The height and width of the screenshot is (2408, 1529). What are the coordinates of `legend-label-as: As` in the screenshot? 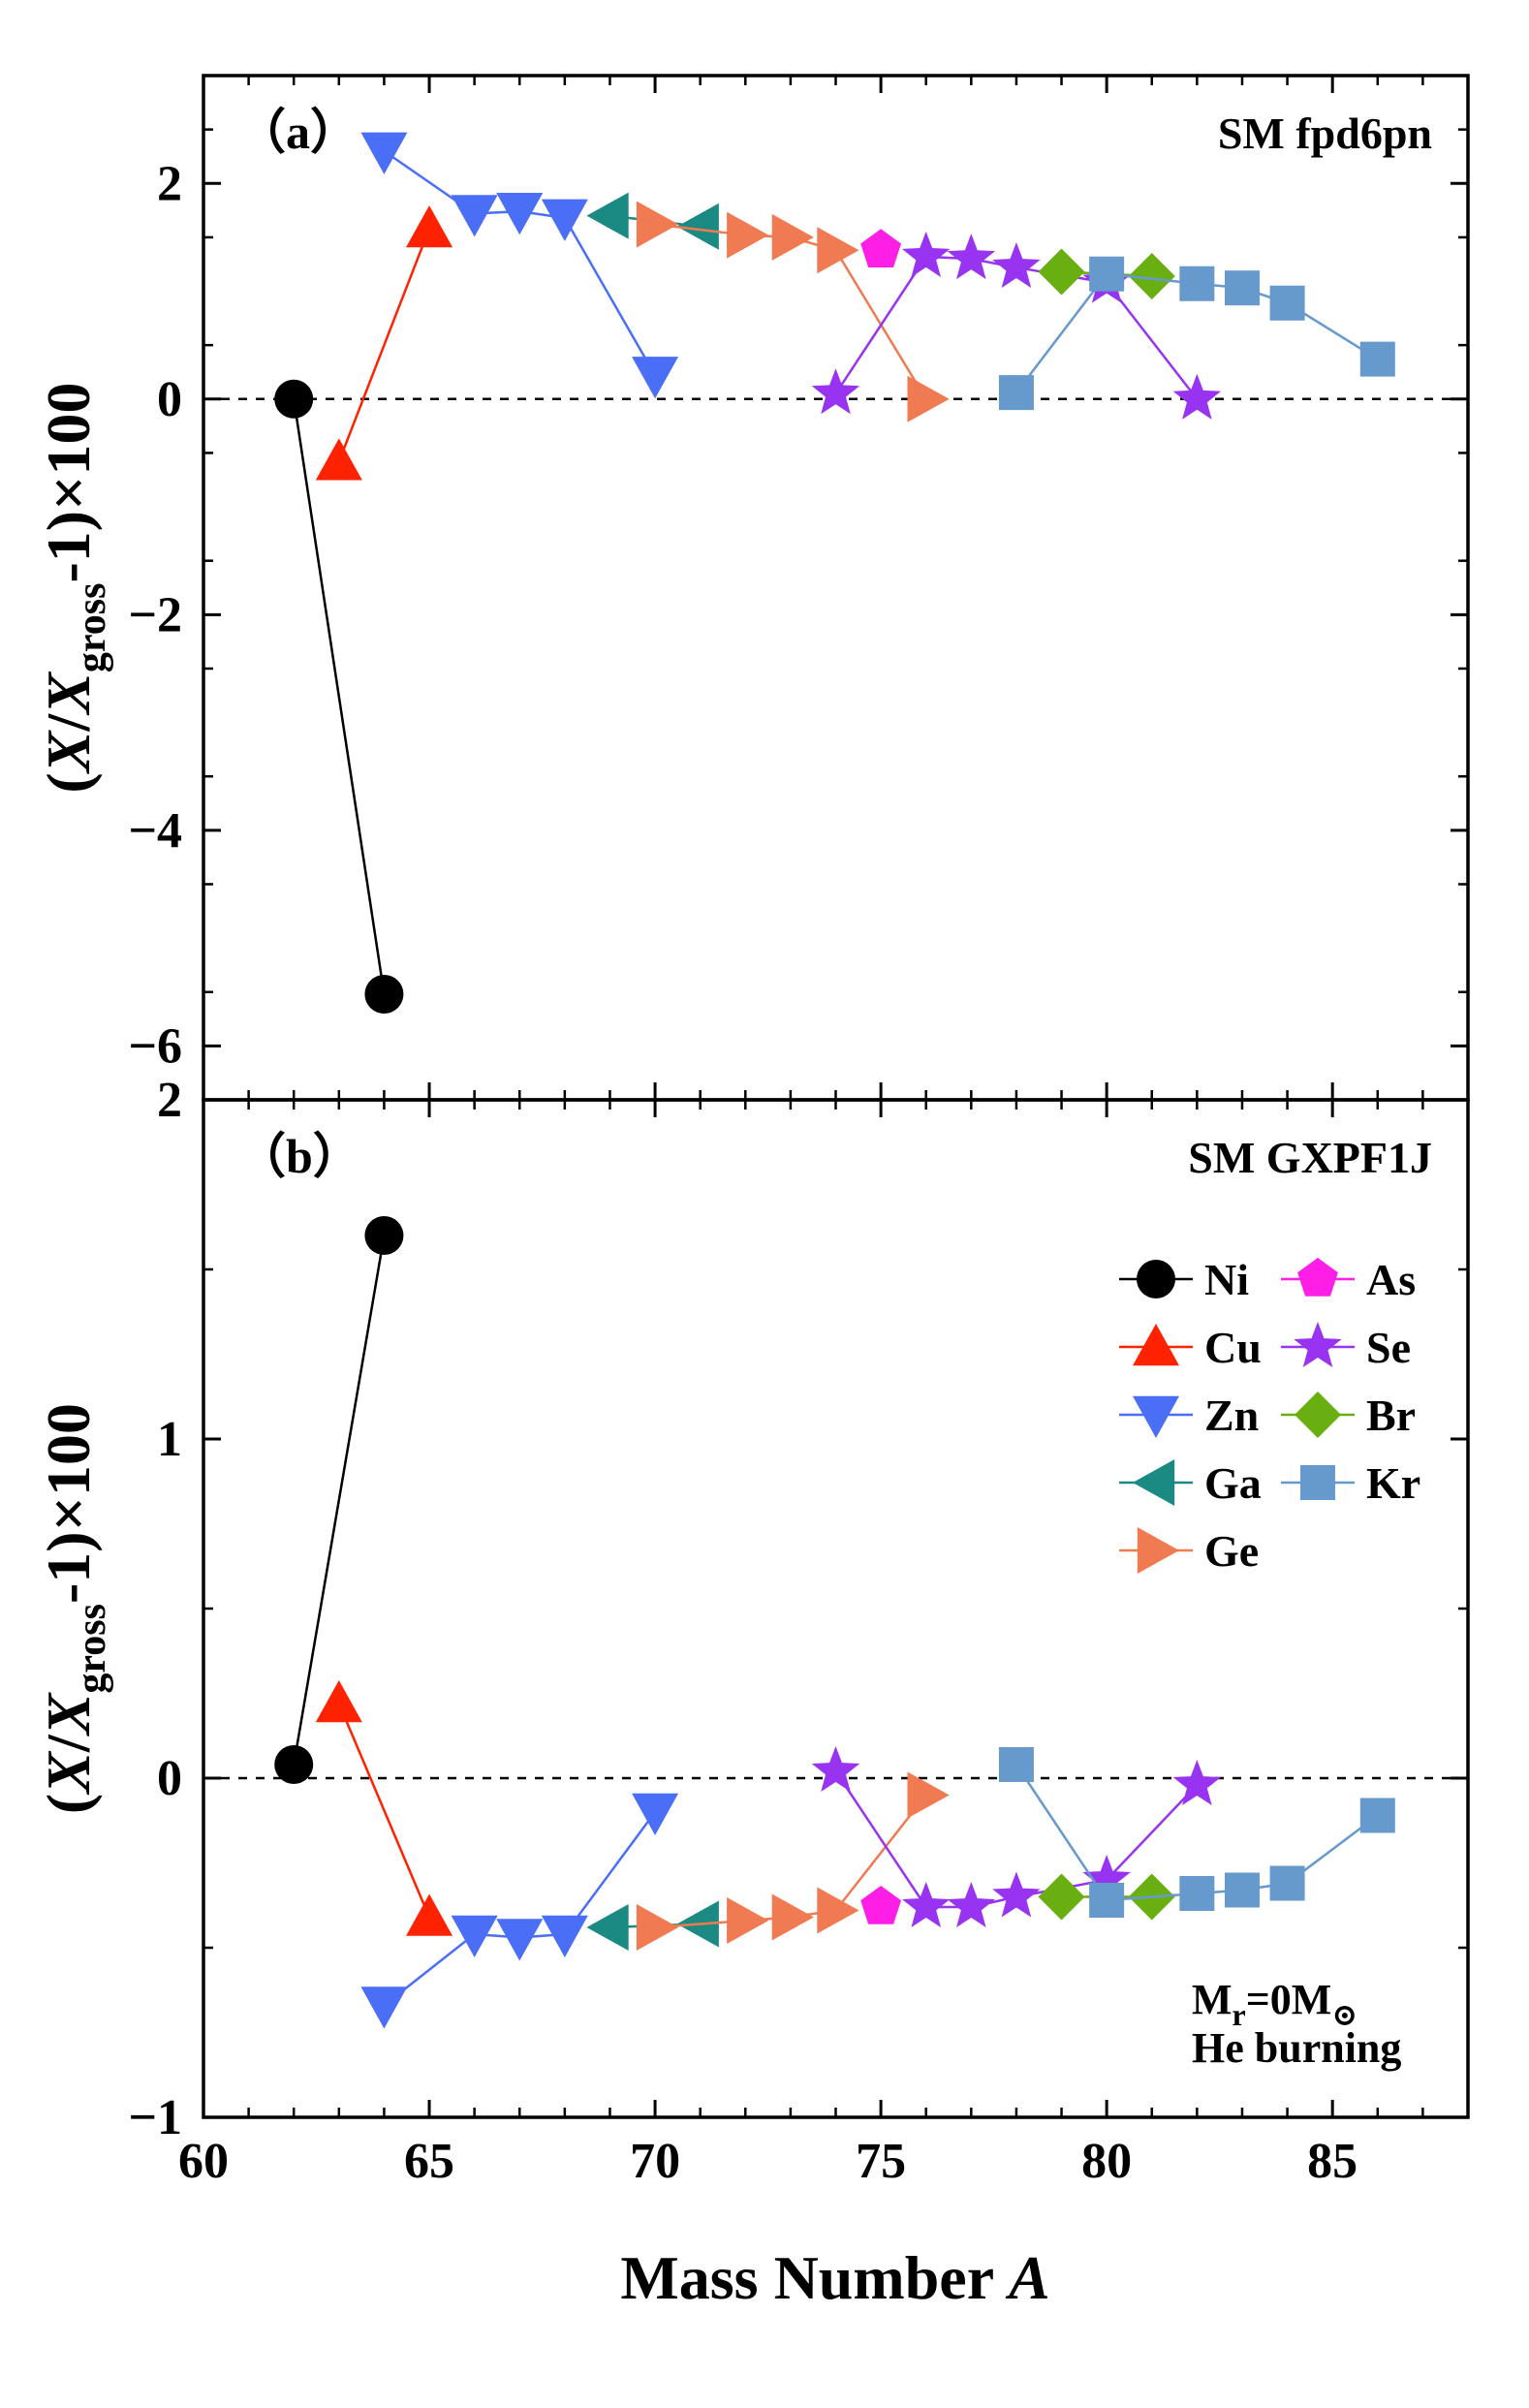 It's located at (1391, 1279).